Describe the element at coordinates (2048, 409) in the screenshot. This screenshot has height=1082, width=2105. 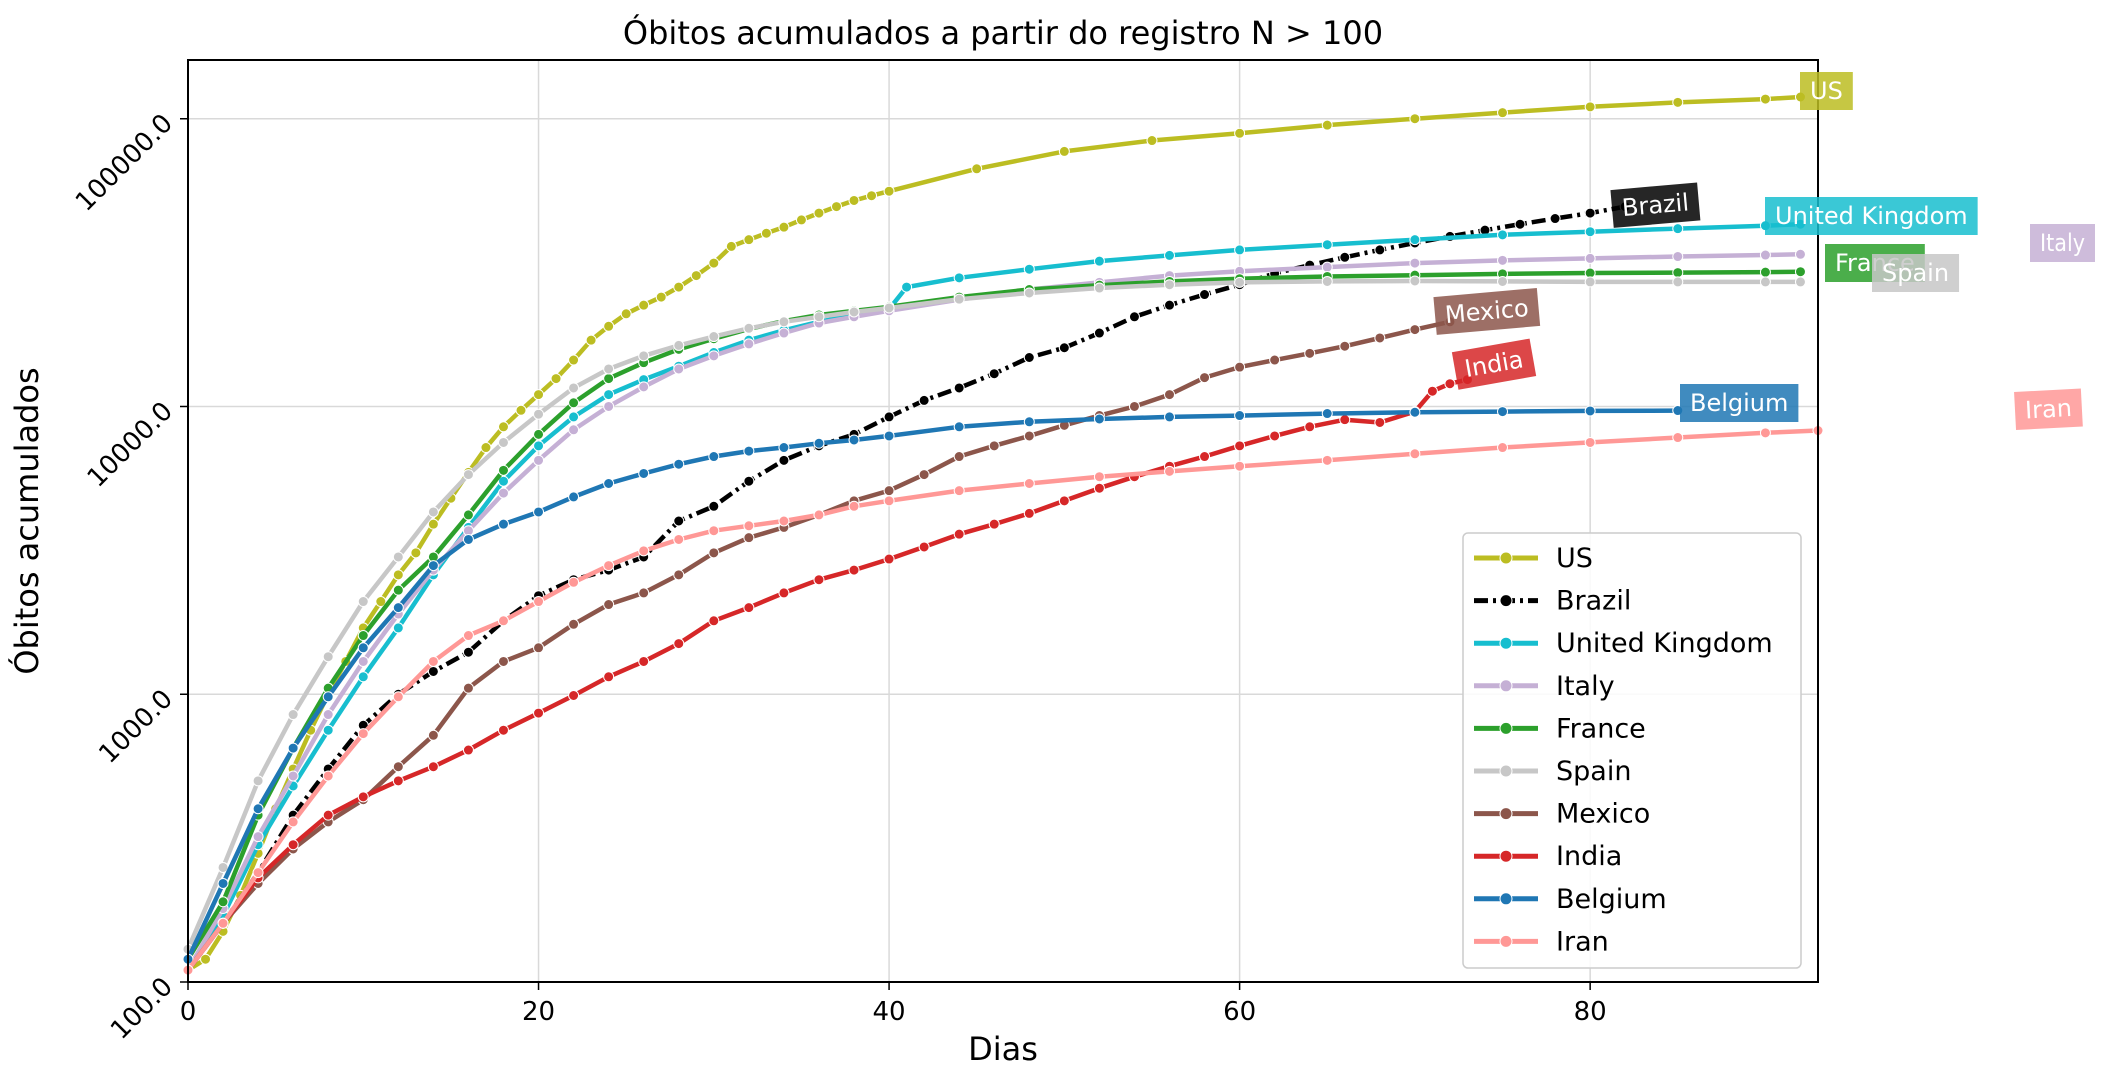
I see `series-end-label-text: Iran` at that location.